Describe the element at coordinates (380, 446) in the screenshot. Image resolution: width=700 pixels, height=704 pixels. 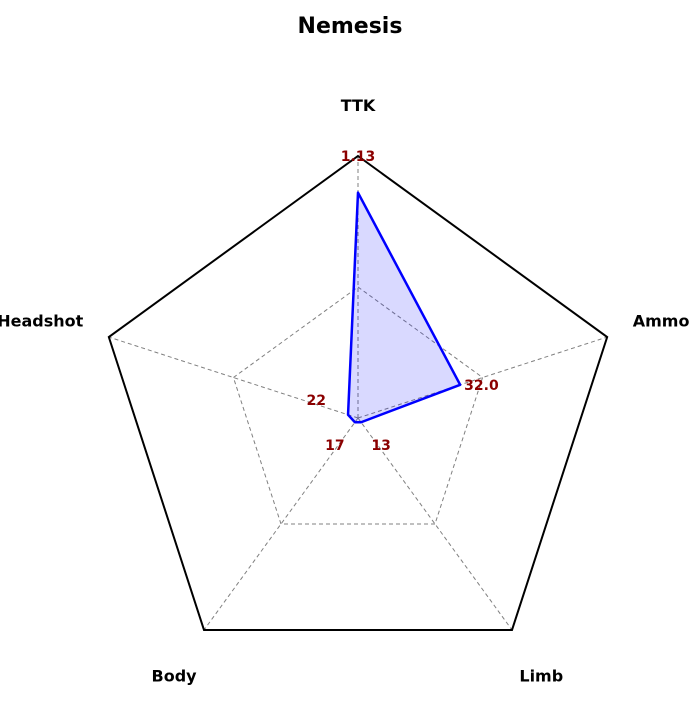
I see `value-label-limb: 13` at that location.